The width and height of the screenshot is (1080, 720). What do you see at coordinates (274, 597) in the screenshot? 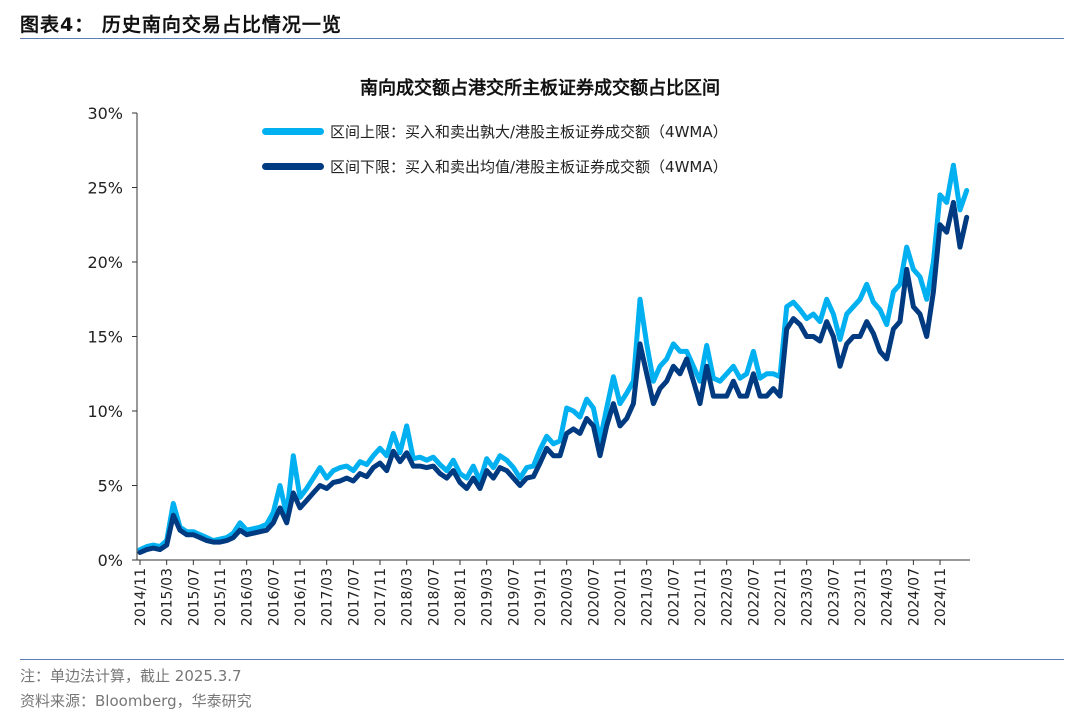
I see `x-tick-label: 2016/07` at bounding box center [274, 597].